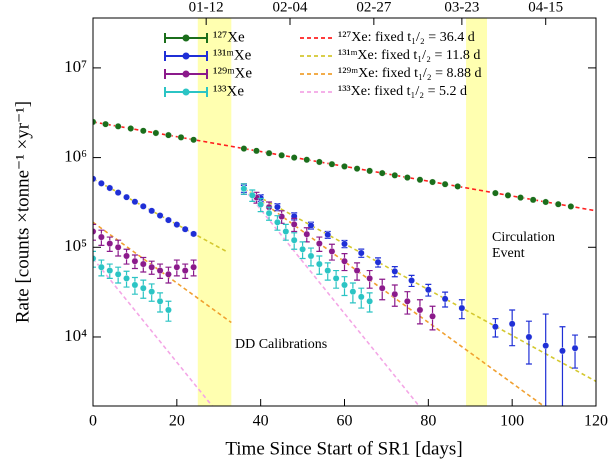 The height and width of the screenshot is (466, 610). I want to click on x2-tick-label: 02-27, so click(373, 7).